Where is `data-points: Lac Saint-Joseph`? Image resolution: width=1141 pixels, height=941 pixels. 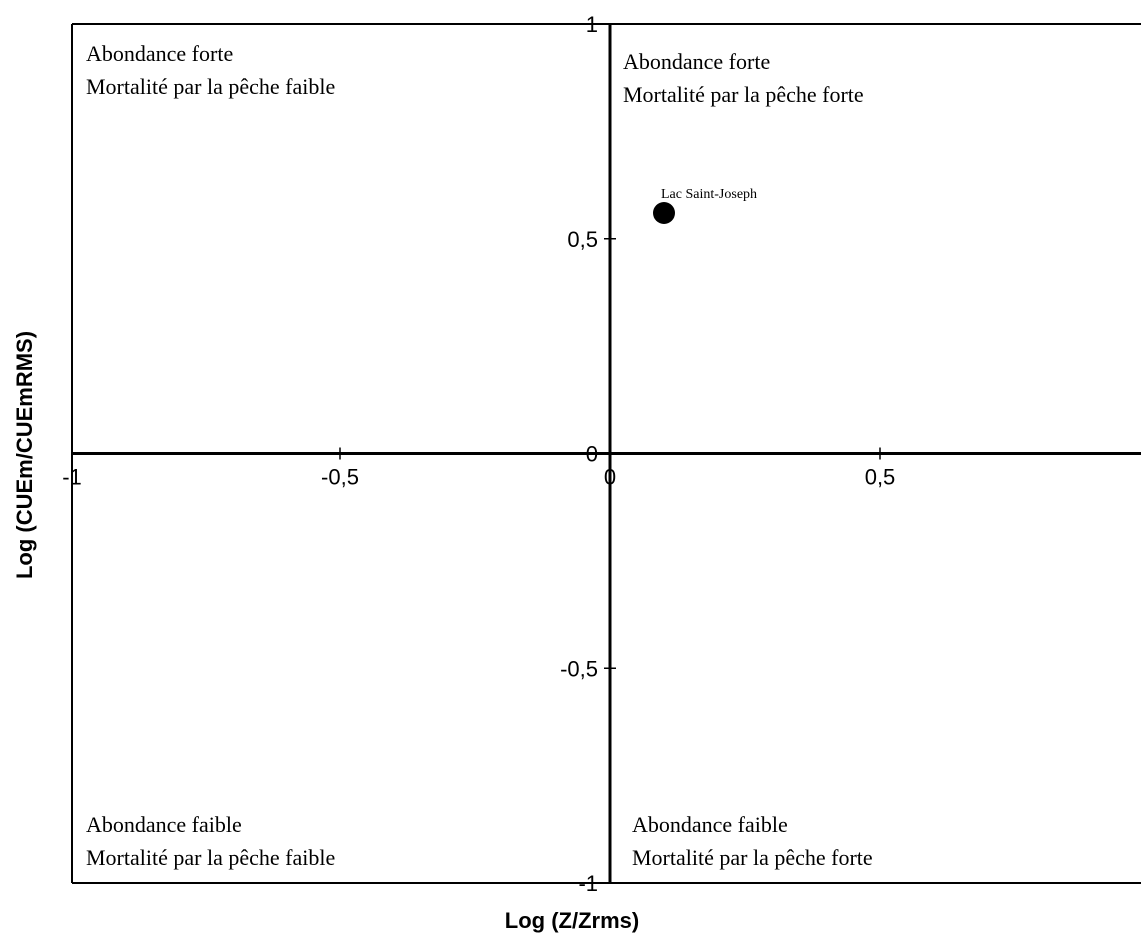 data-points: Lac Saint-Joseph is located at coordinates (705, 205).